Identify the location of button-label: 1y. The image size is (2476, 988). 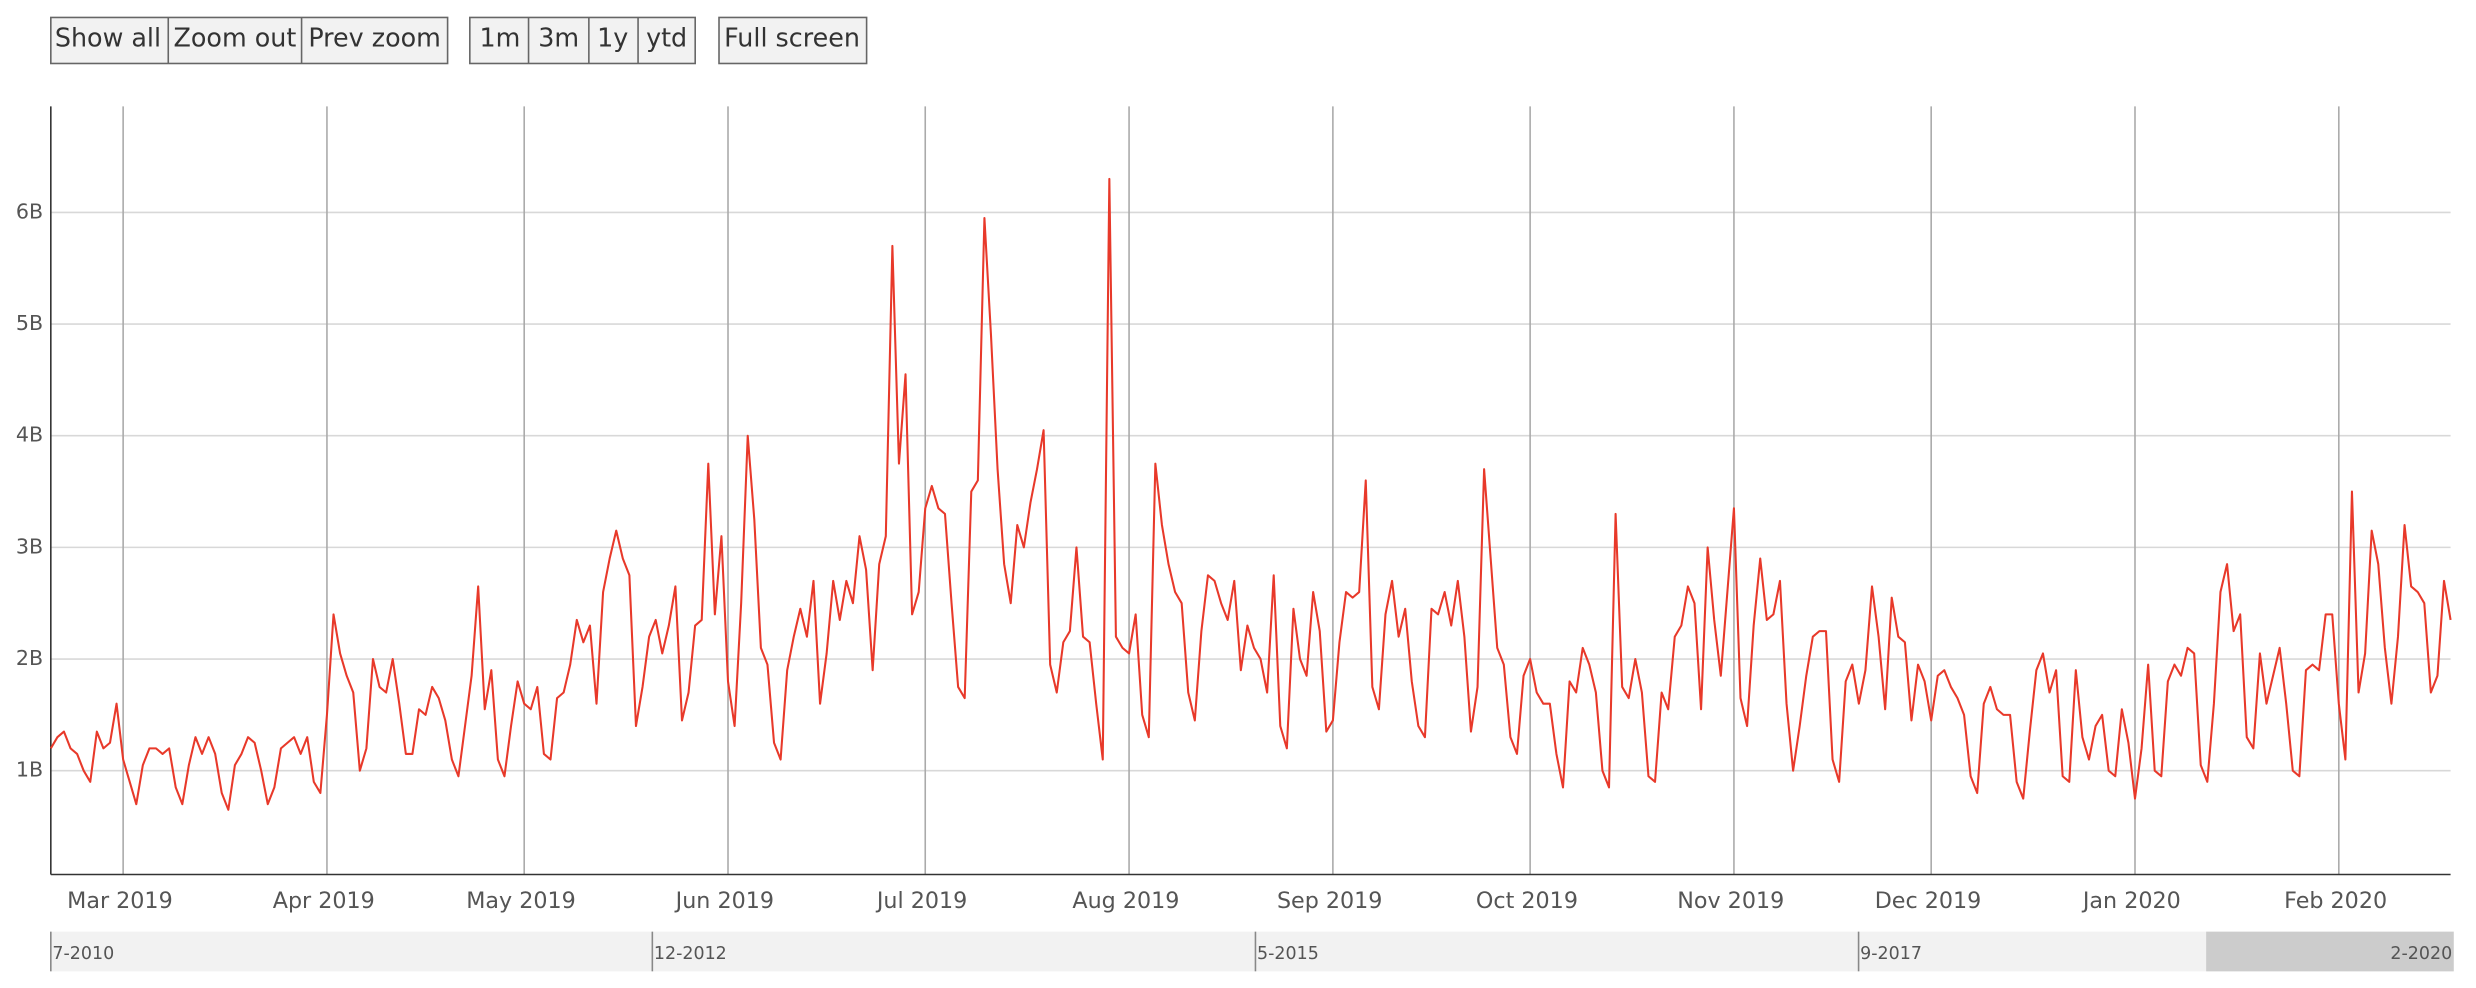
(612, 38).